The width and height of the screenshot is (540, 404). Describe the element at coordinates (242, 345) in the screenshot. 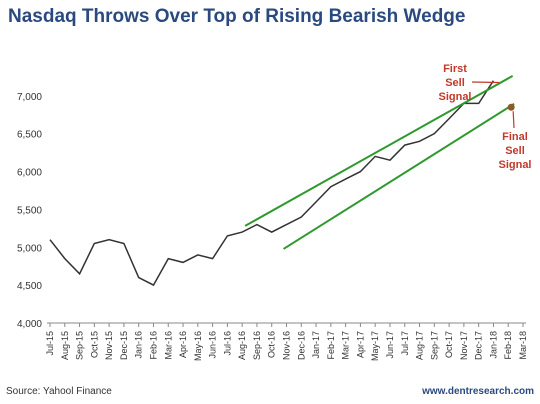

I see `x-tick-label: Aug-16` at that location.